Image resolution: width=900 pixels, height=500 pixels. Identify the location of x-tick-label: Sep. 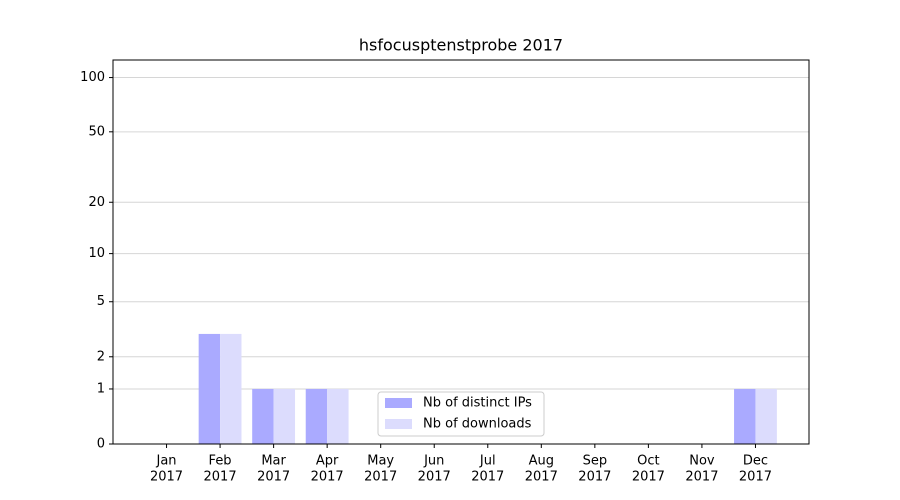
(595, 461).